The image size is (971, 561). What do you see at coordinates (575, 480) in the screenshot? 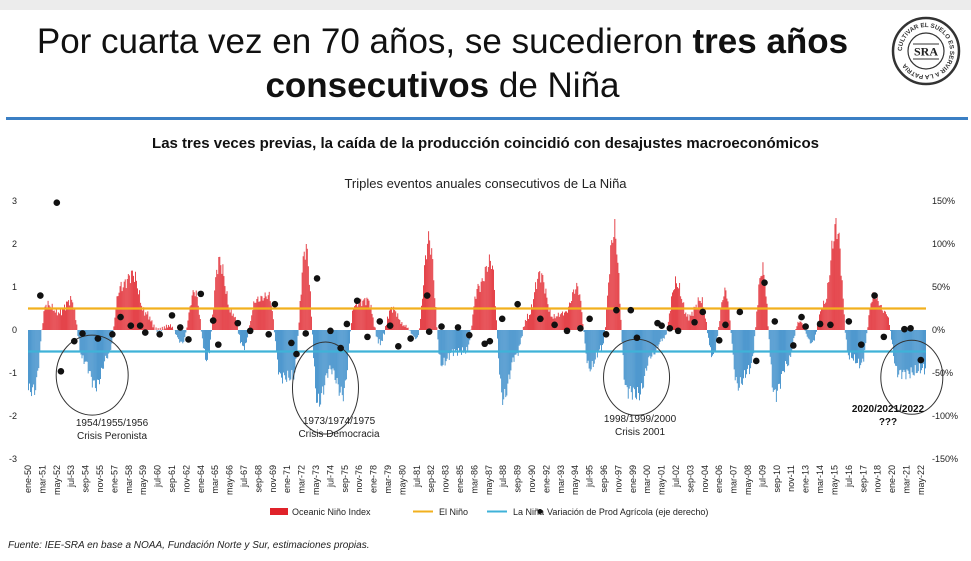
I see `x-tick-label: may-94` at bounding box center [575, 480].